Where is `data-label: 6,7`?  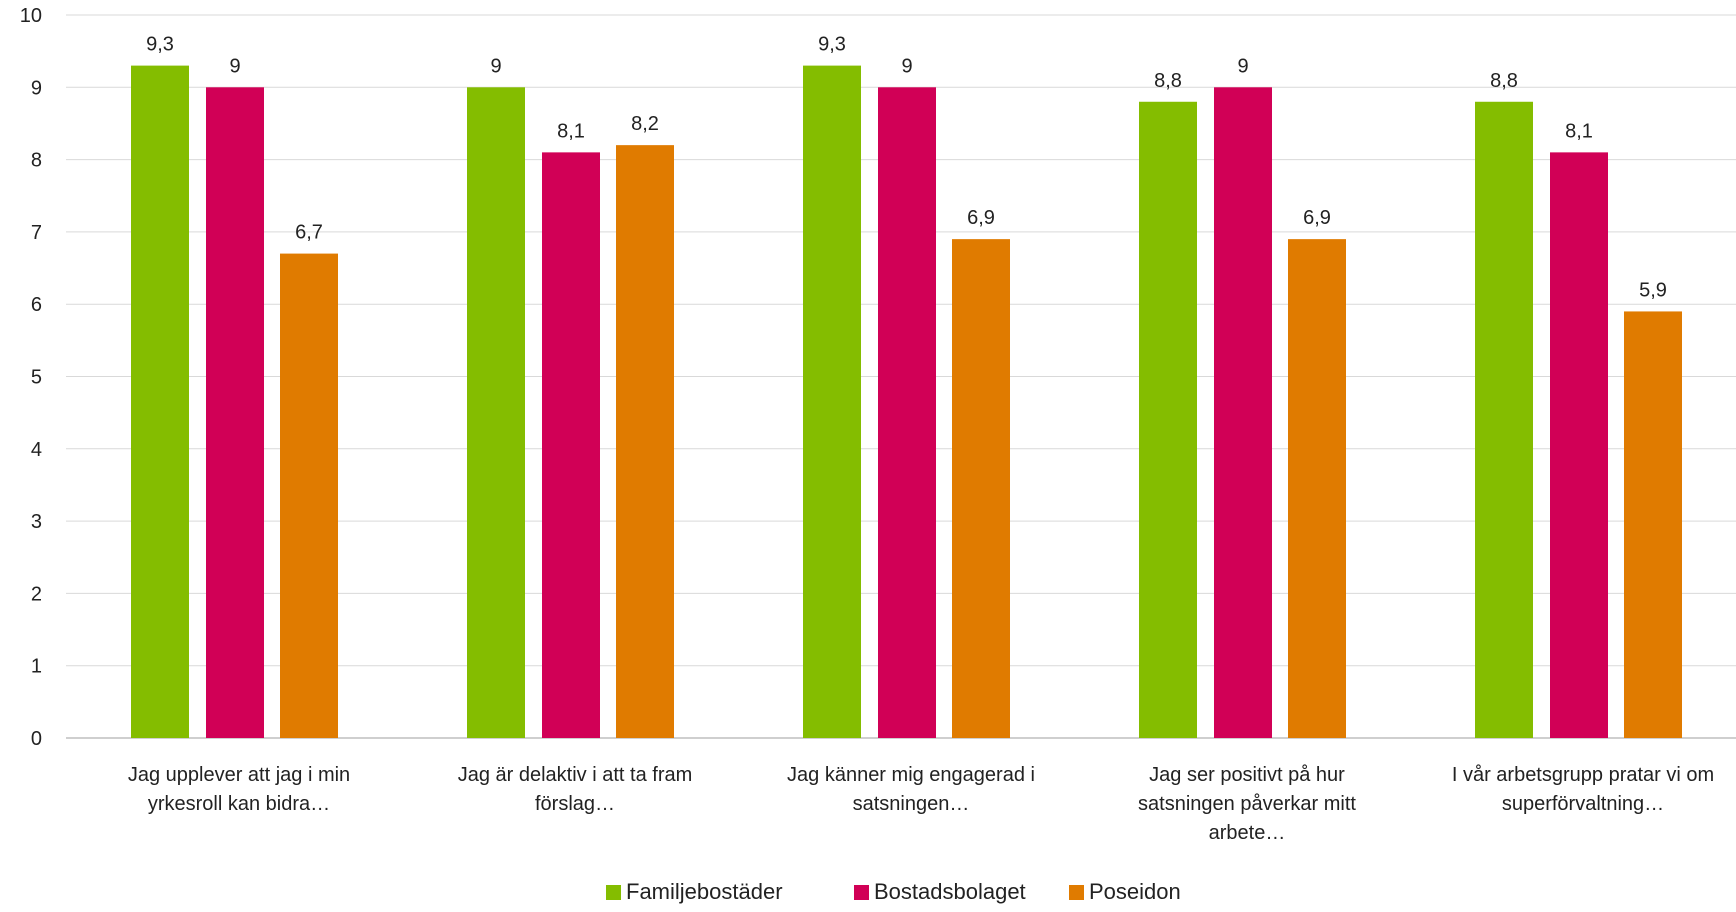 data-label: 6,7 is located at coordinates (309, 233).